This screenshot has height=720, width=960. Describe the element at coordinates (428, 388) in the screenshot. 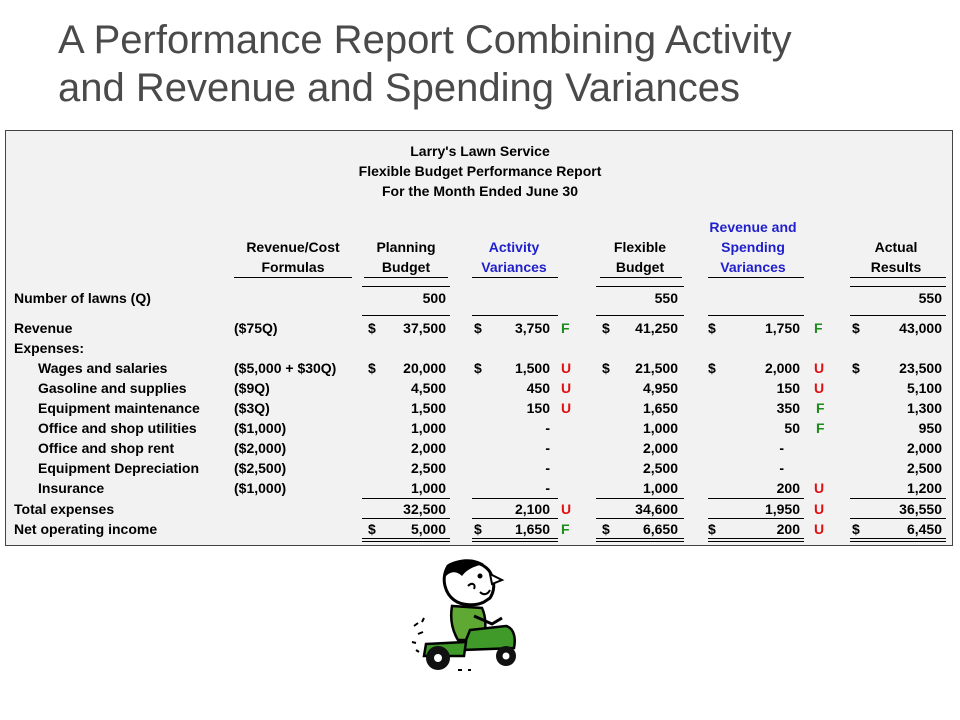

I see `expense-planning: 4,500` at that location.